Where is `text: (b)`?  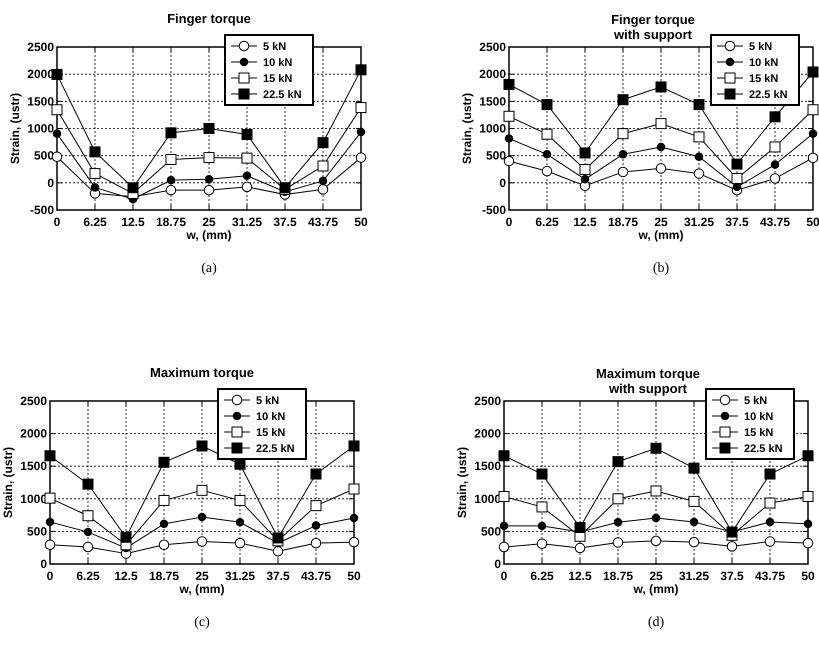
text: (b) is located at coordinates (661, 268).